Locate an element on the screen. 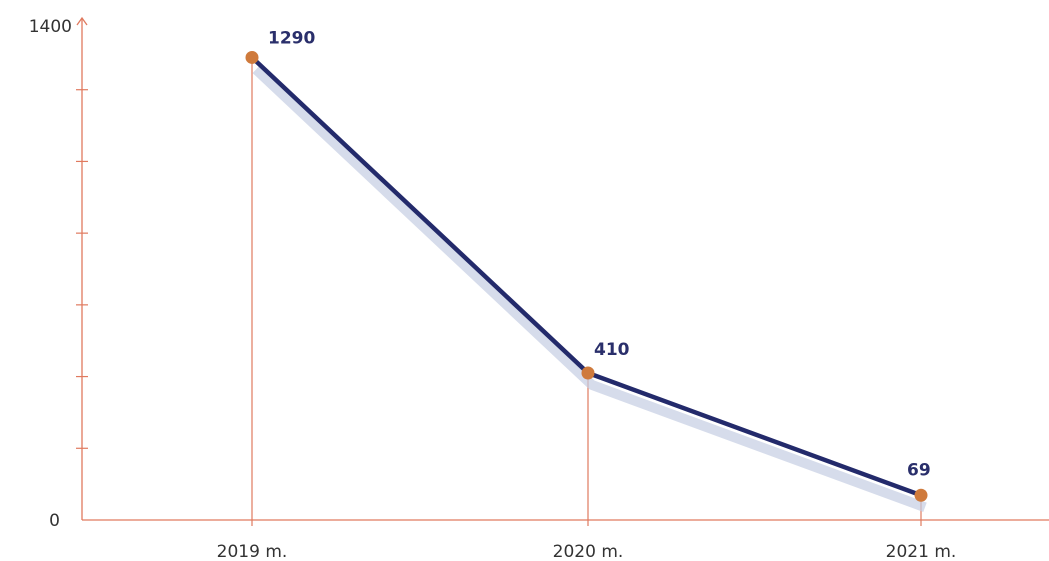 The image size is (1049, 561). y-tick-label-max: 1400 is located at coordinates (50, 27).